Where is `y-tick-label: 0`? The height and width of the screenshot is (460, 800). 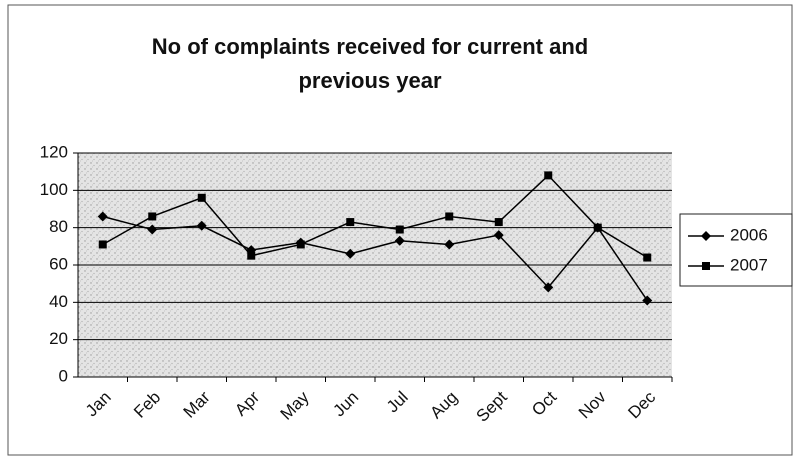
y-tick-label: 0 is located at coordinates (63, 375).